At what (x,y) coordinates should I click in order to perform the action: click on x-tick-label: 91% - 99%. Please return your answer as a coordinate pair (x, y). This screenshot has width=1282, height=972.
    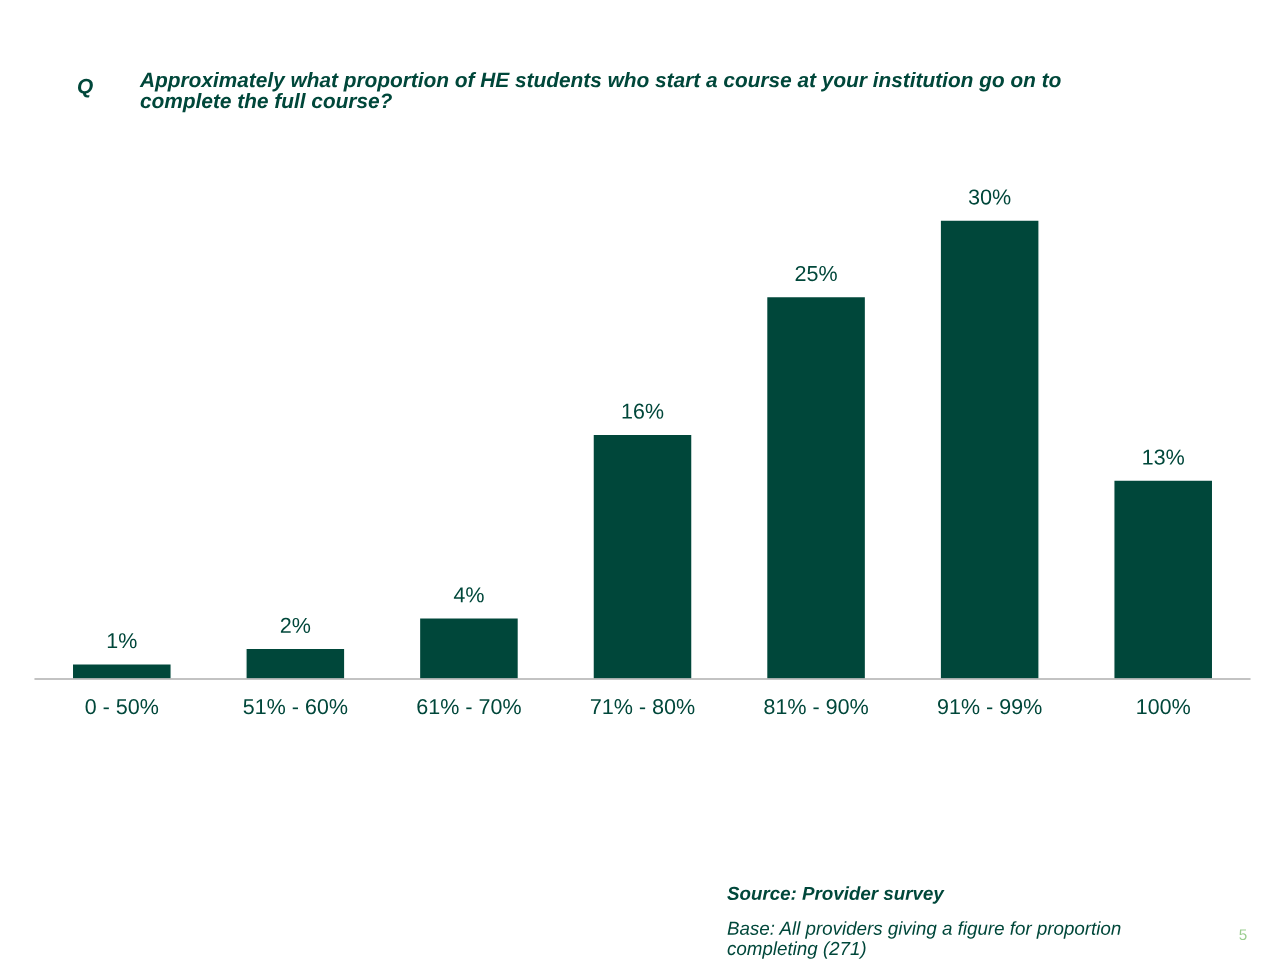
    Looking at the image, I should click on (990, 707).